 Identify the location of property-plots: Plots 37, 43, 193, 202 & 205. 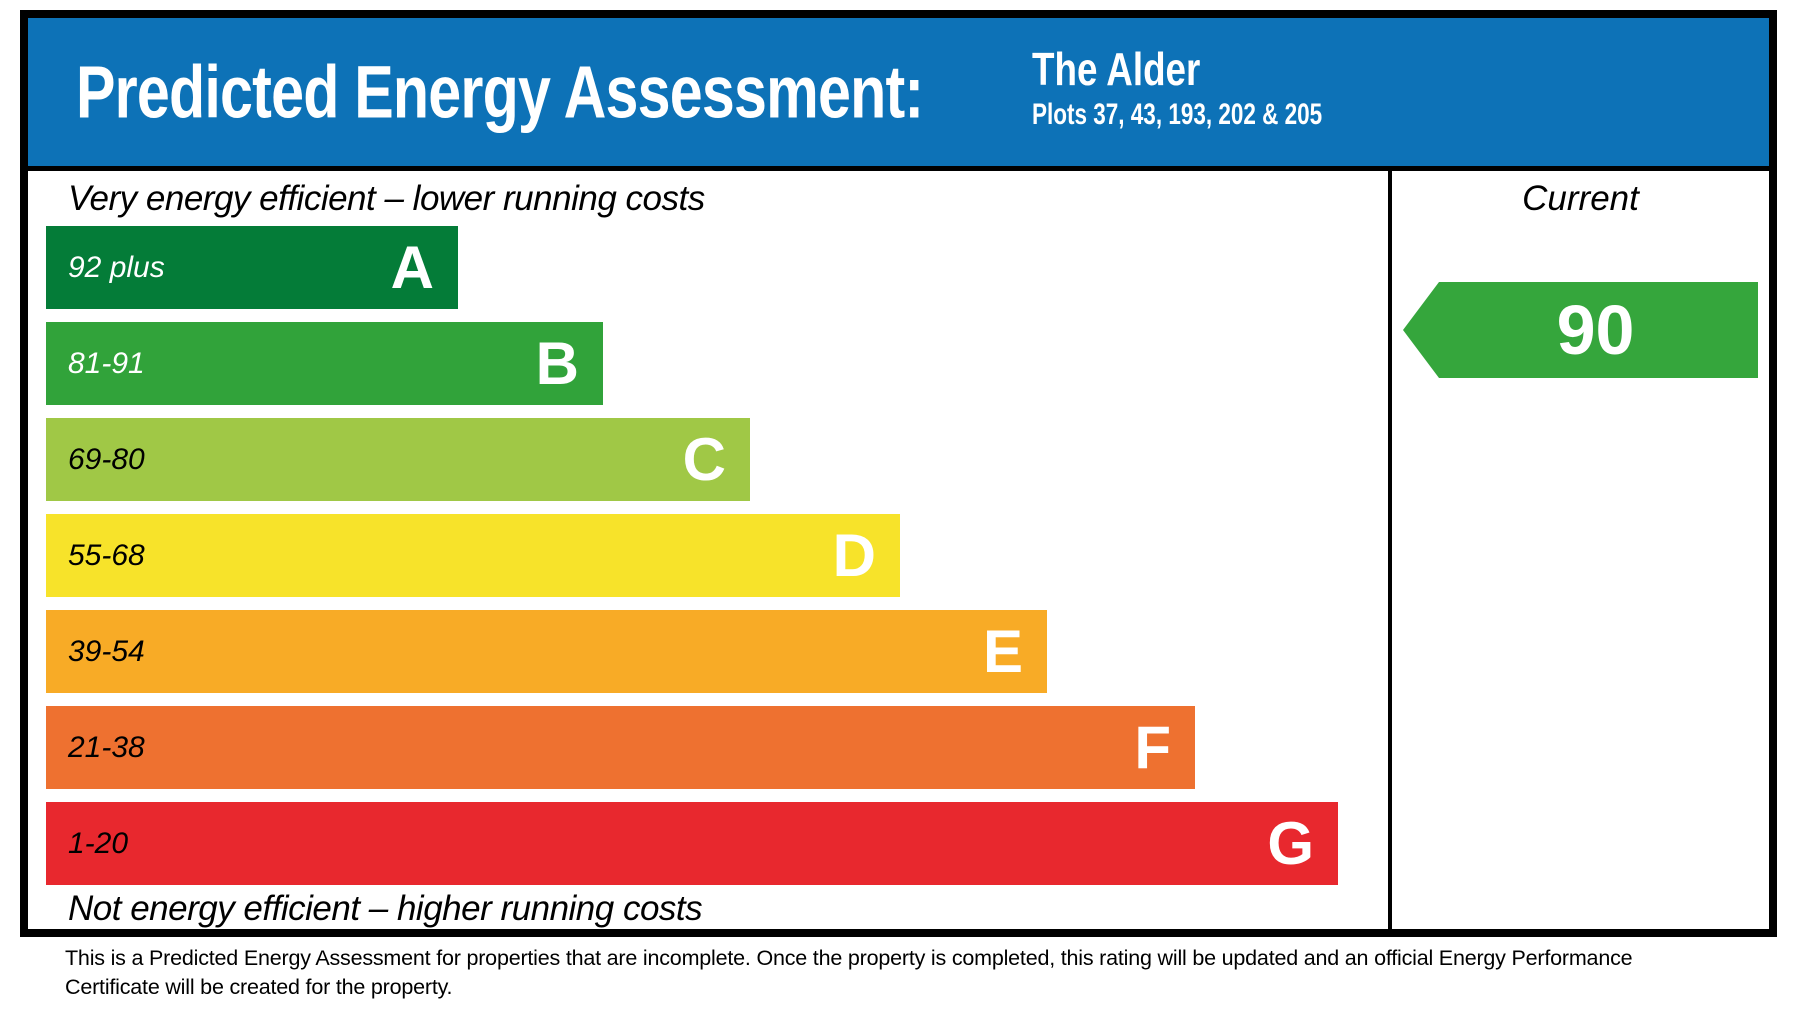
(1177, 114).